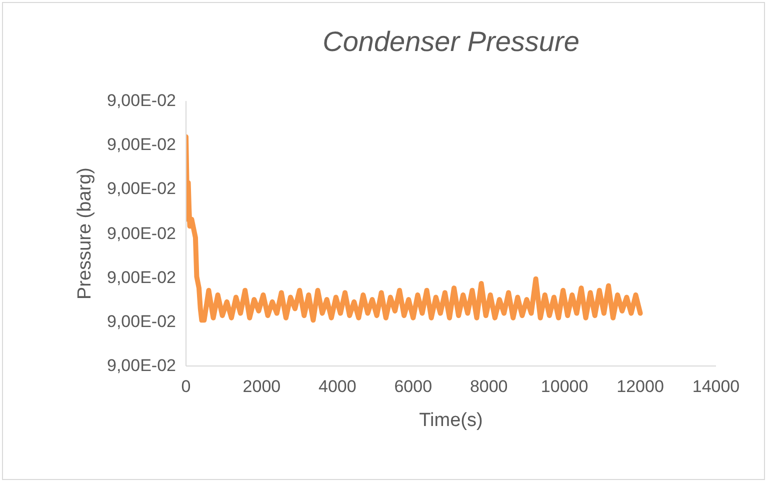 This screenshot has width=770, height=485. What do you see at coordinates (716, 386) in the screenshot?
I see `x-tick-label: 14000` at bounding box center [716, 386].